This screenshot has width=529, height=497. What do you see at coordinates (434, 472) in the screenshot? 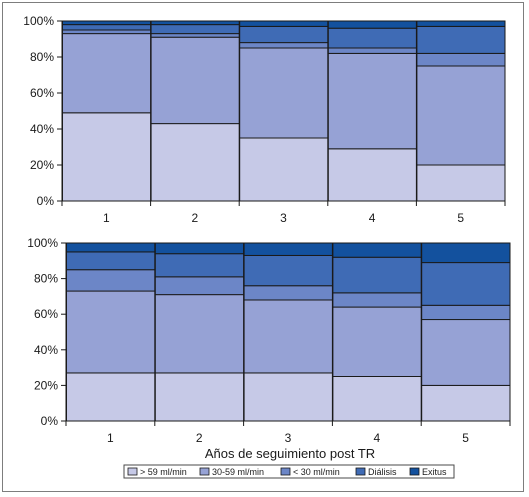
I see `legend-label-exitus: Exitus` at bounding box center [434, 472].